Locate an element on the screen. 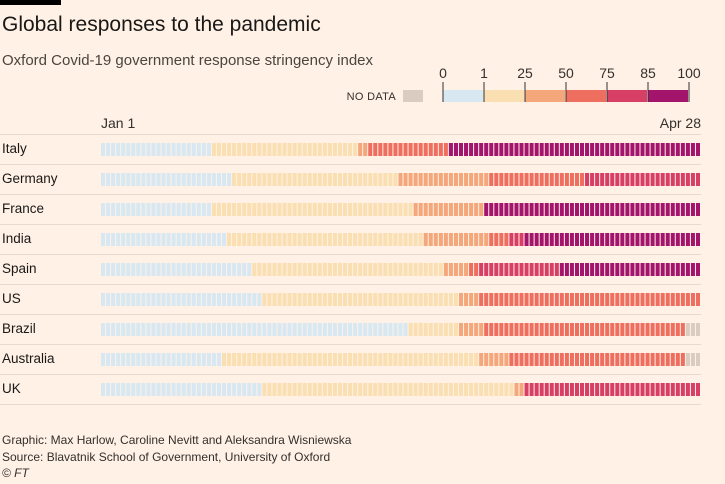 This screenshot has width=725, height=484. legend-band-swatch is located at coordinates (627, 96).